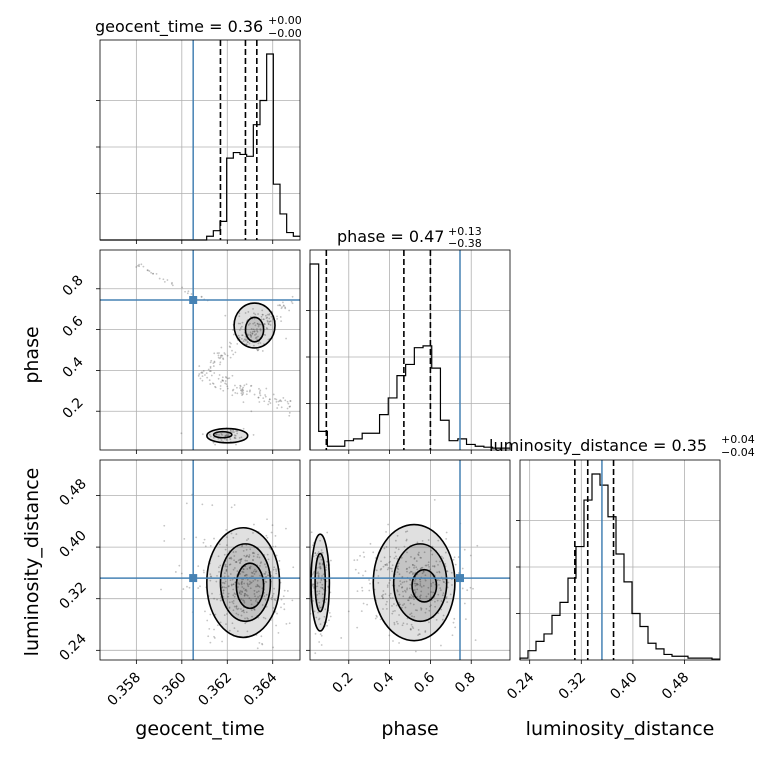 The height and width of the screenshot is (760, 760). I want to click on xtick-label-luminosity_distance: 0.24, so click(520, 685).